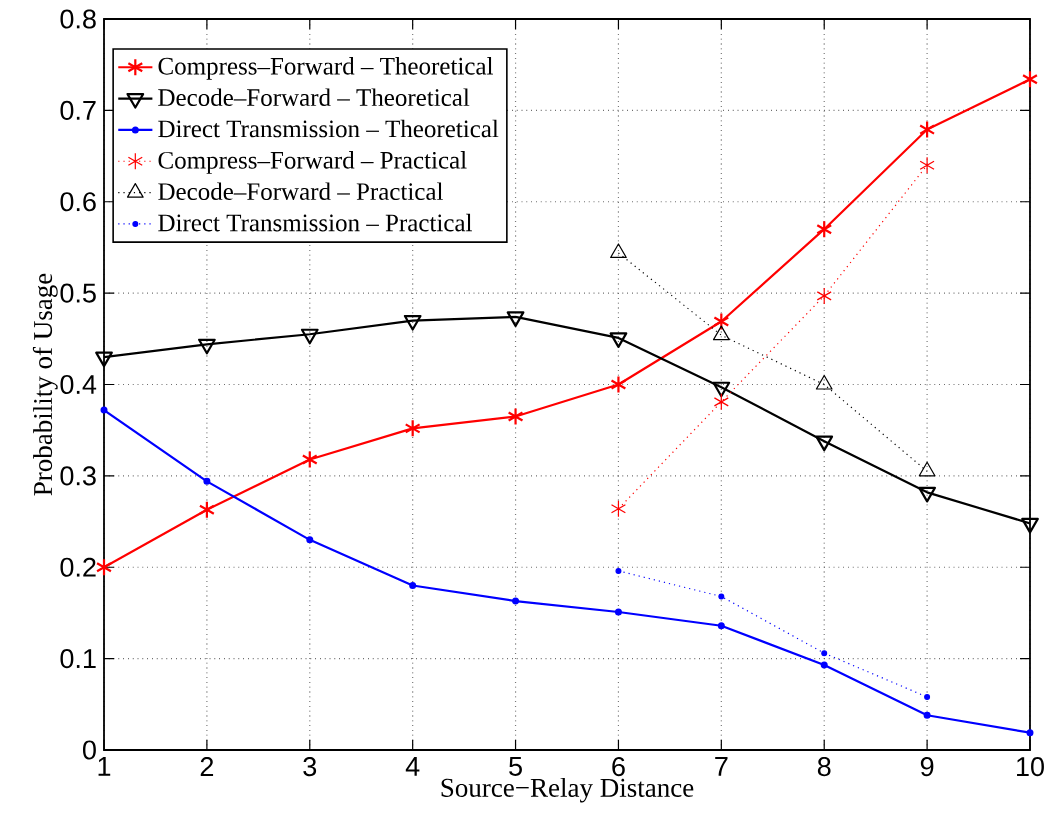  Describe the element at coordinates (45, 384) in the screenshot. I see `y-axis-title: Probability of Usage` at that location.